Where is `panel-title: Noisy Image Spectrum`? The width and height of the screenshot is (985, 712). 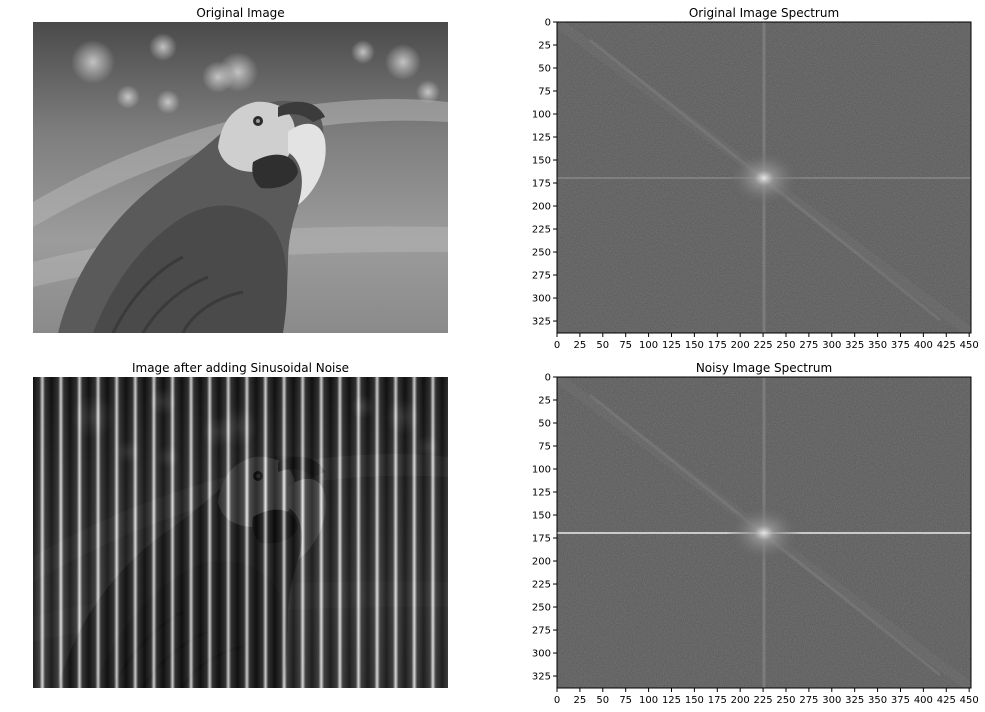
panel-title: Noisy Image Spectrum is located at coordinates (764, 368).